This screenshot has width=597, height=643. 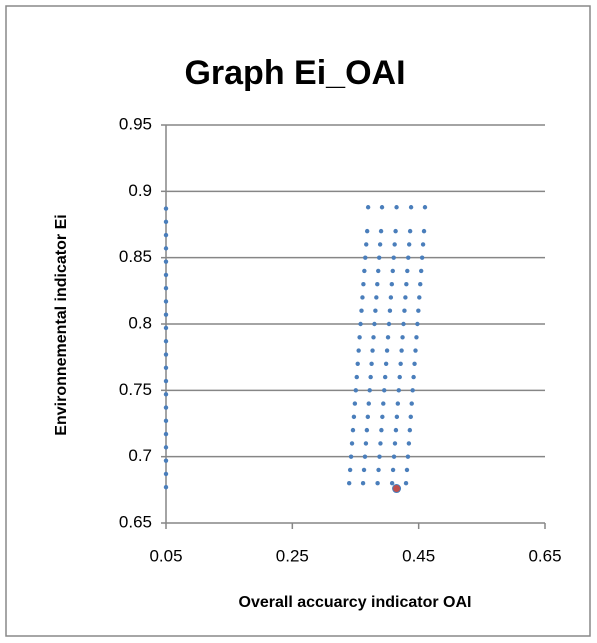 I want to click on x-tick-label: 0.65, so click(x=544, y=555).